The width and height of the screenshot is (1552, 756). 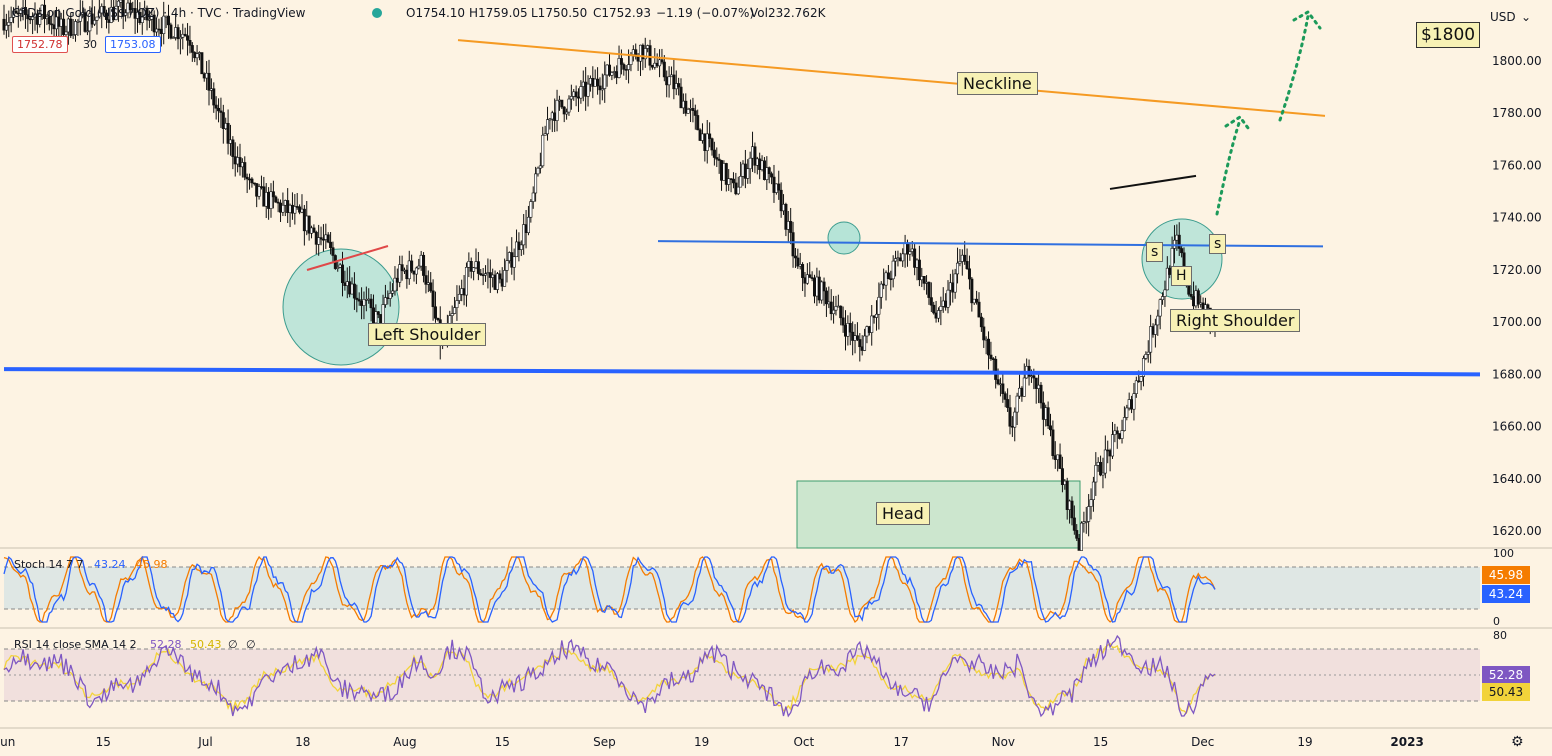 What do you see at coordinates (133, 44) in the screenshot?
I see `buy-price-button: 1753.08` at bounding box center [133, 44].